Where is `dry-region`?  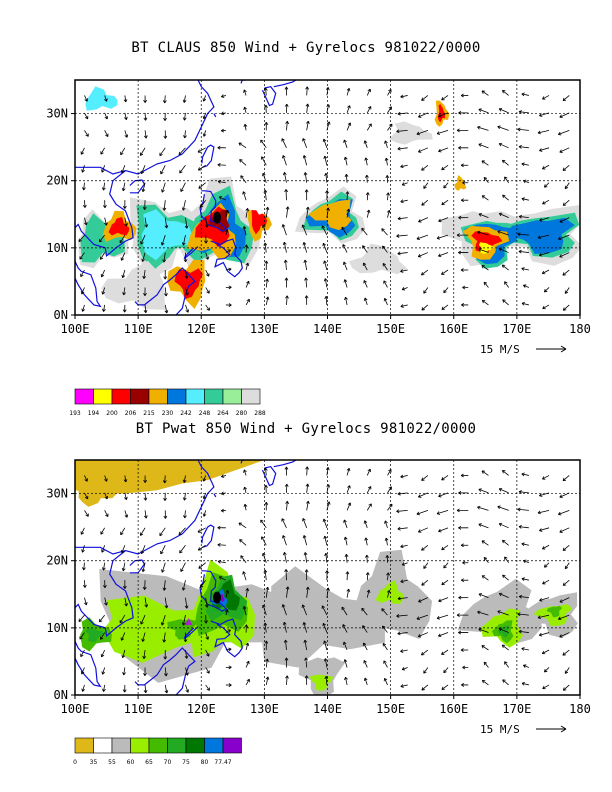 dry-region is located at coordinates (97, 494).